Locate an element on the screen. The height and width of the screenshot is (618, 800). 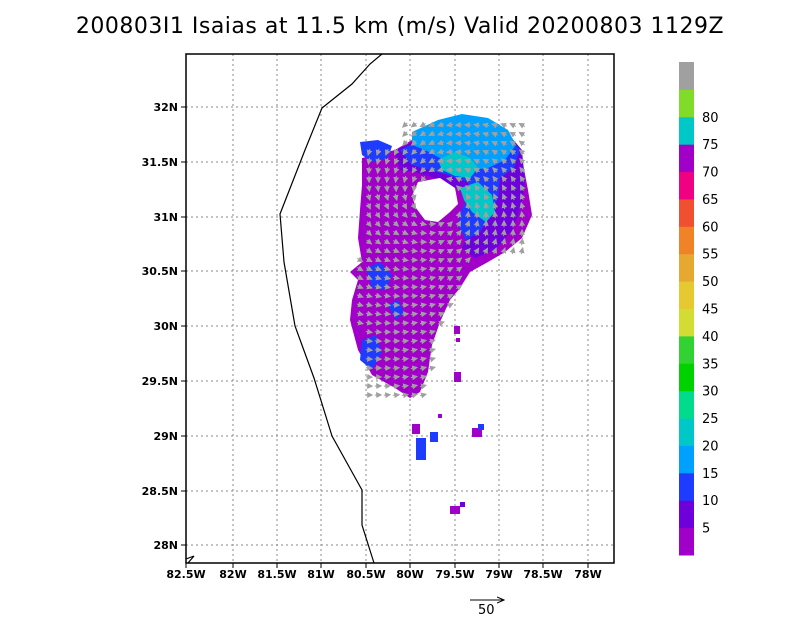
colorbar-label: 70 is located at coordinates (710, 173).